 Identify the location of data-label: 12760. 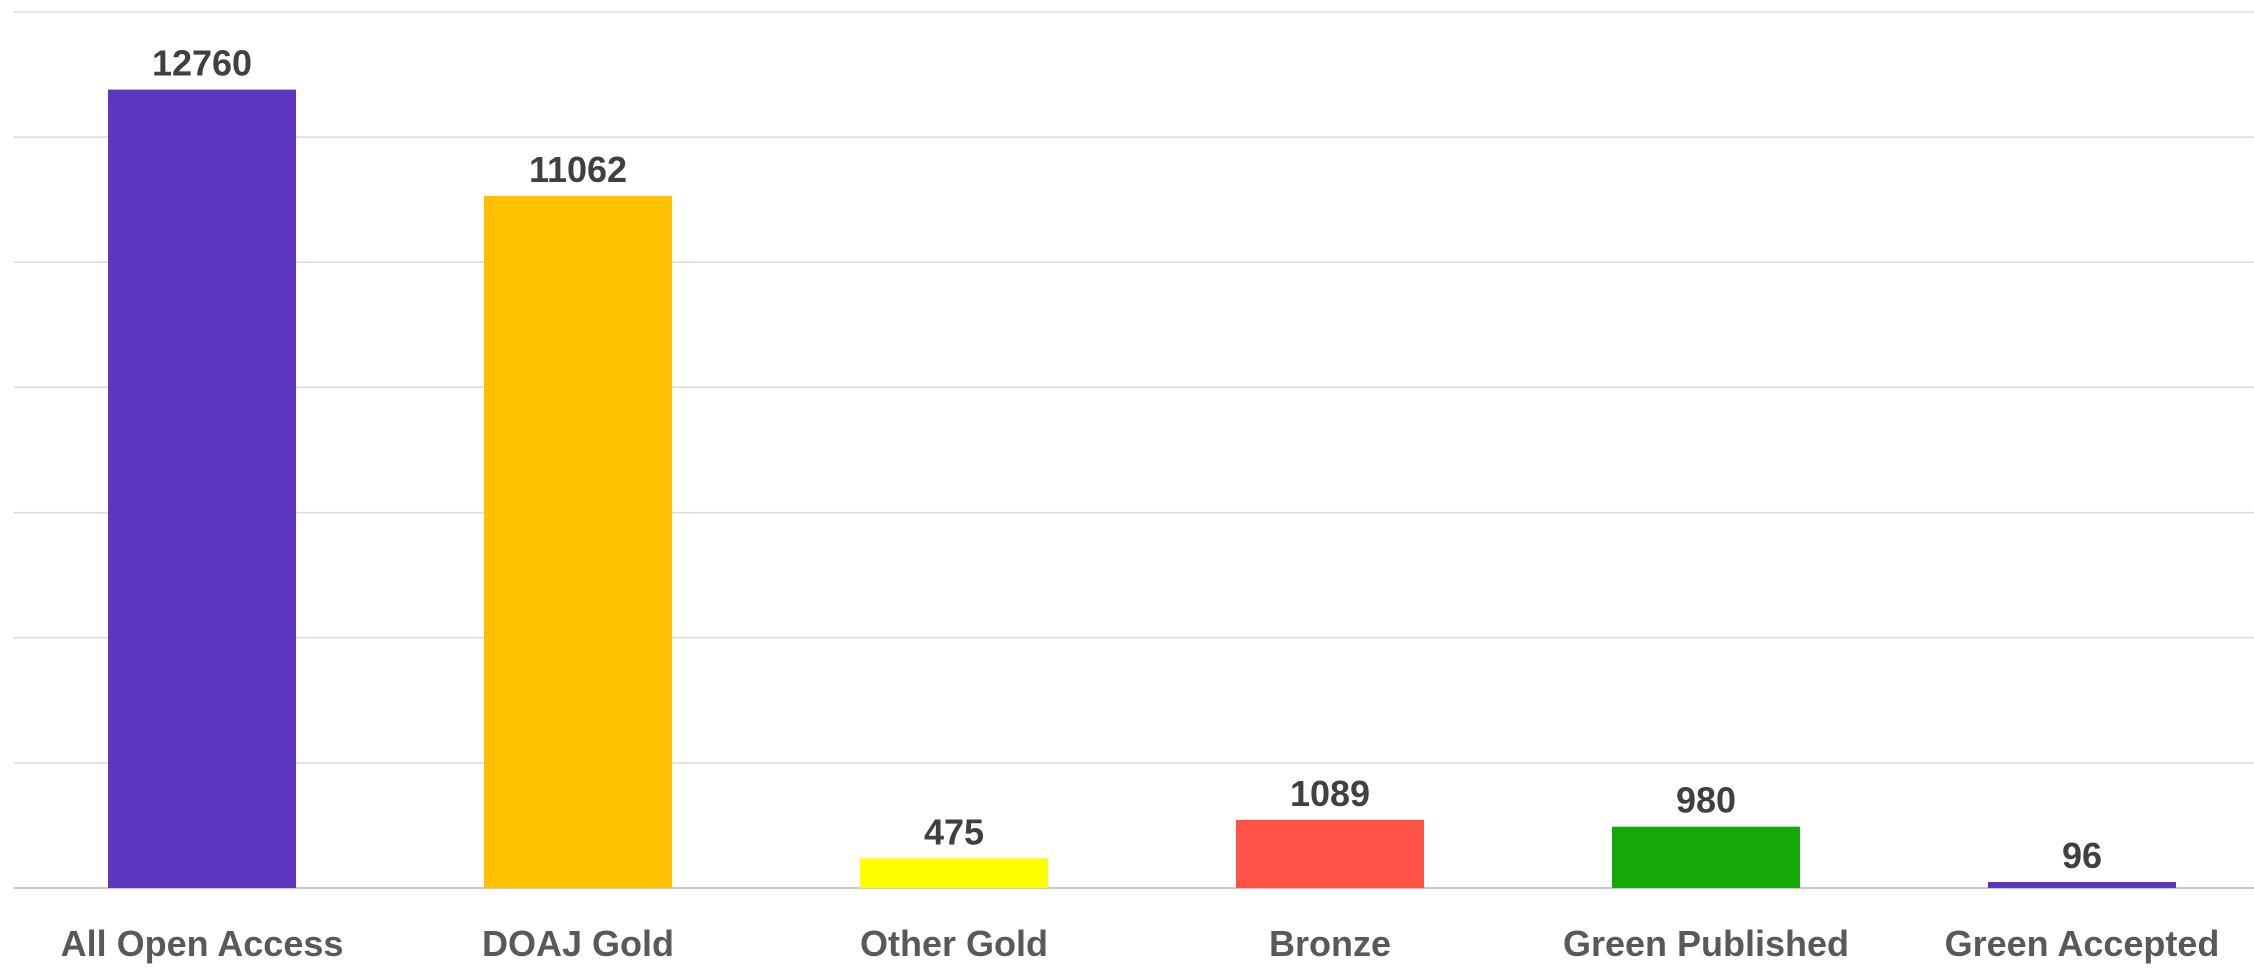
(202, 63).